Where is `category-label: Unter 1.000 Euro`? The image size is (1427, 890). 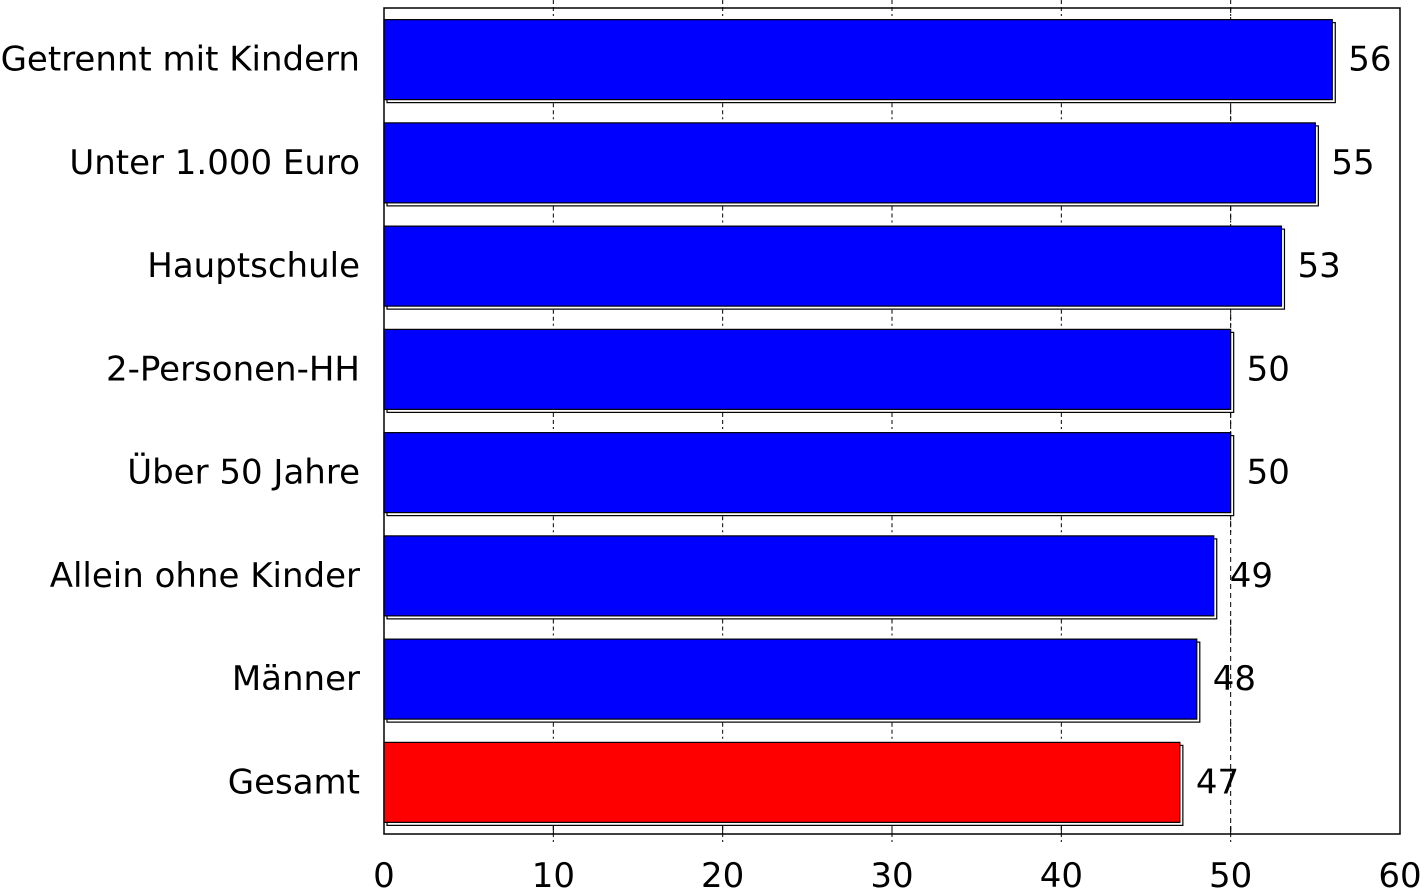 category-label: Unter 1.000 Euro is located at coordinates (214, 163).